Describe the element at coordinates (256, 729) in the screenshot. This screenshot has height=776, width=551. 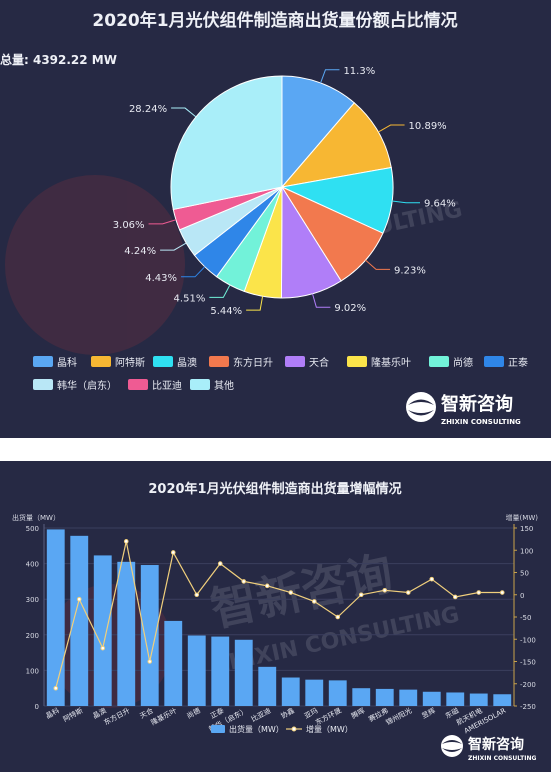
I see `legend-bar-label: 出货量（MW）` at that location.